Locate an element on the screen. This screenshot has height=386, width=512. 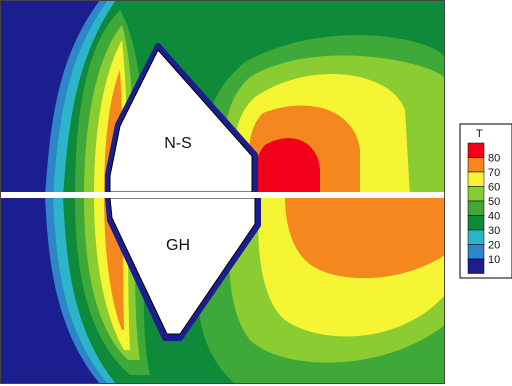
region-label-lower: GH is located at coordinates (178, 245).